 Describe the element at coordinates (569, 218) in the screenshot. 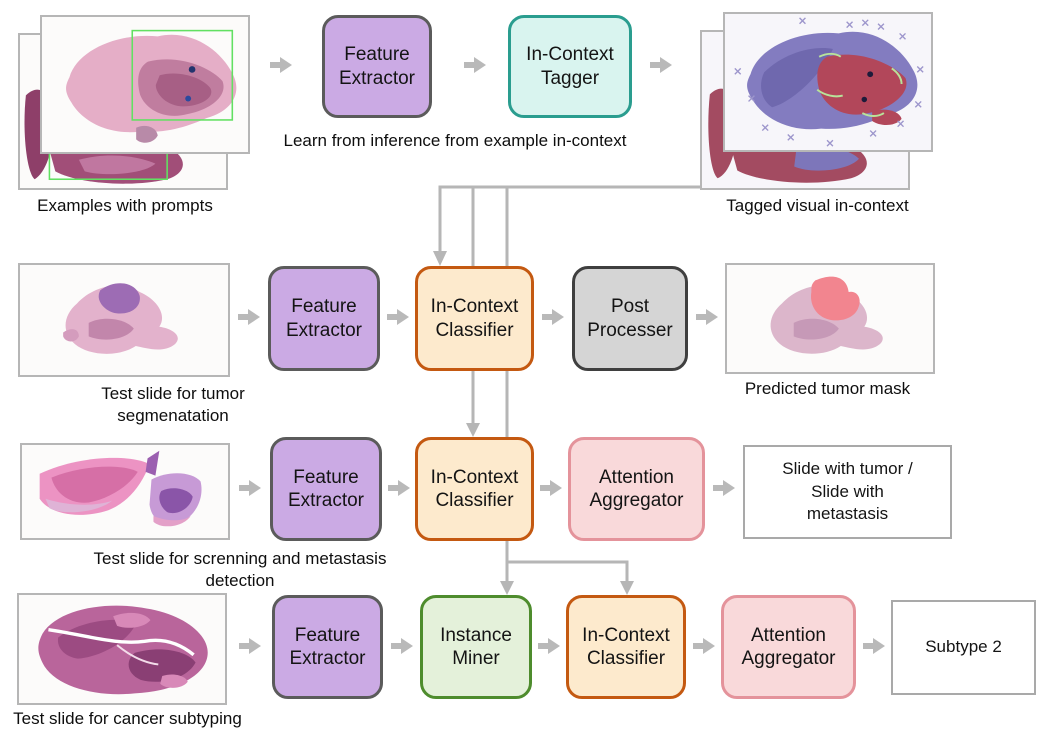

I see `connector-top` at that location.